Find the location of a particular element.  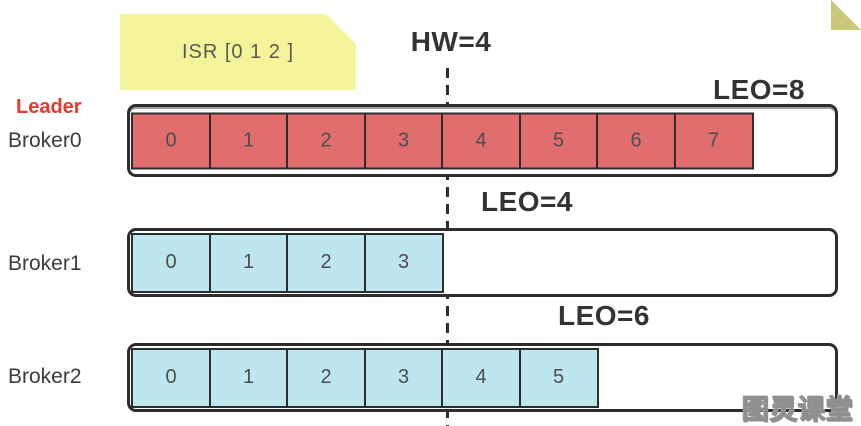

log-cell: 7 is located at coordinates (713, 140).